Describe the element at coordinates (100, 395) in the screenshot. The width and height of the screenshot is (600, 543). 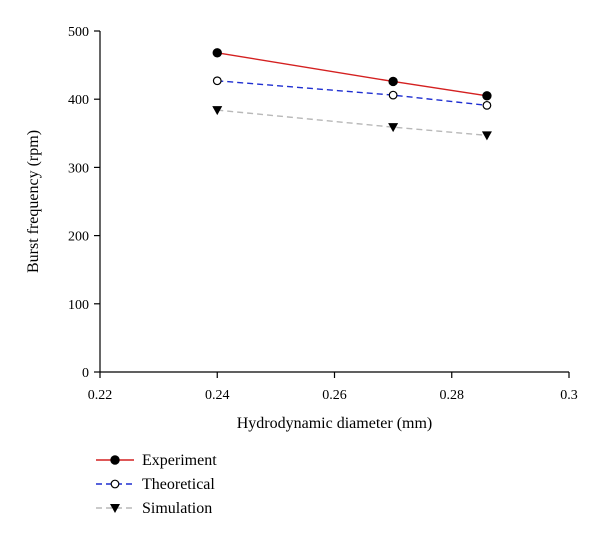
I see `x-tick-label: 0.22` at that location.